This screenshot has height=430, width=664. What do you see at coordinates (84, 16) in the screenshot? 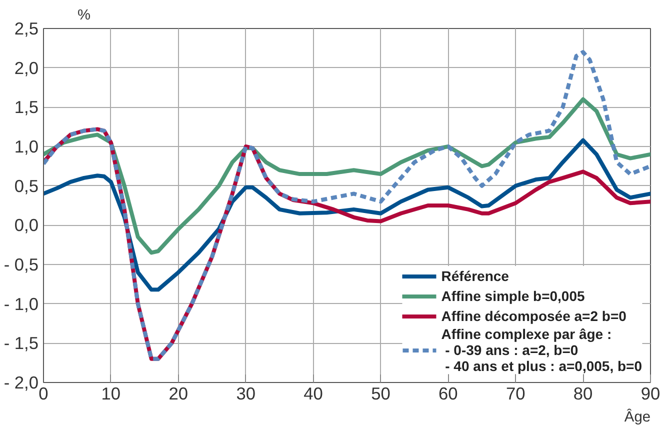
I see `y-axis-title: %` at bounding box center [84, 16].